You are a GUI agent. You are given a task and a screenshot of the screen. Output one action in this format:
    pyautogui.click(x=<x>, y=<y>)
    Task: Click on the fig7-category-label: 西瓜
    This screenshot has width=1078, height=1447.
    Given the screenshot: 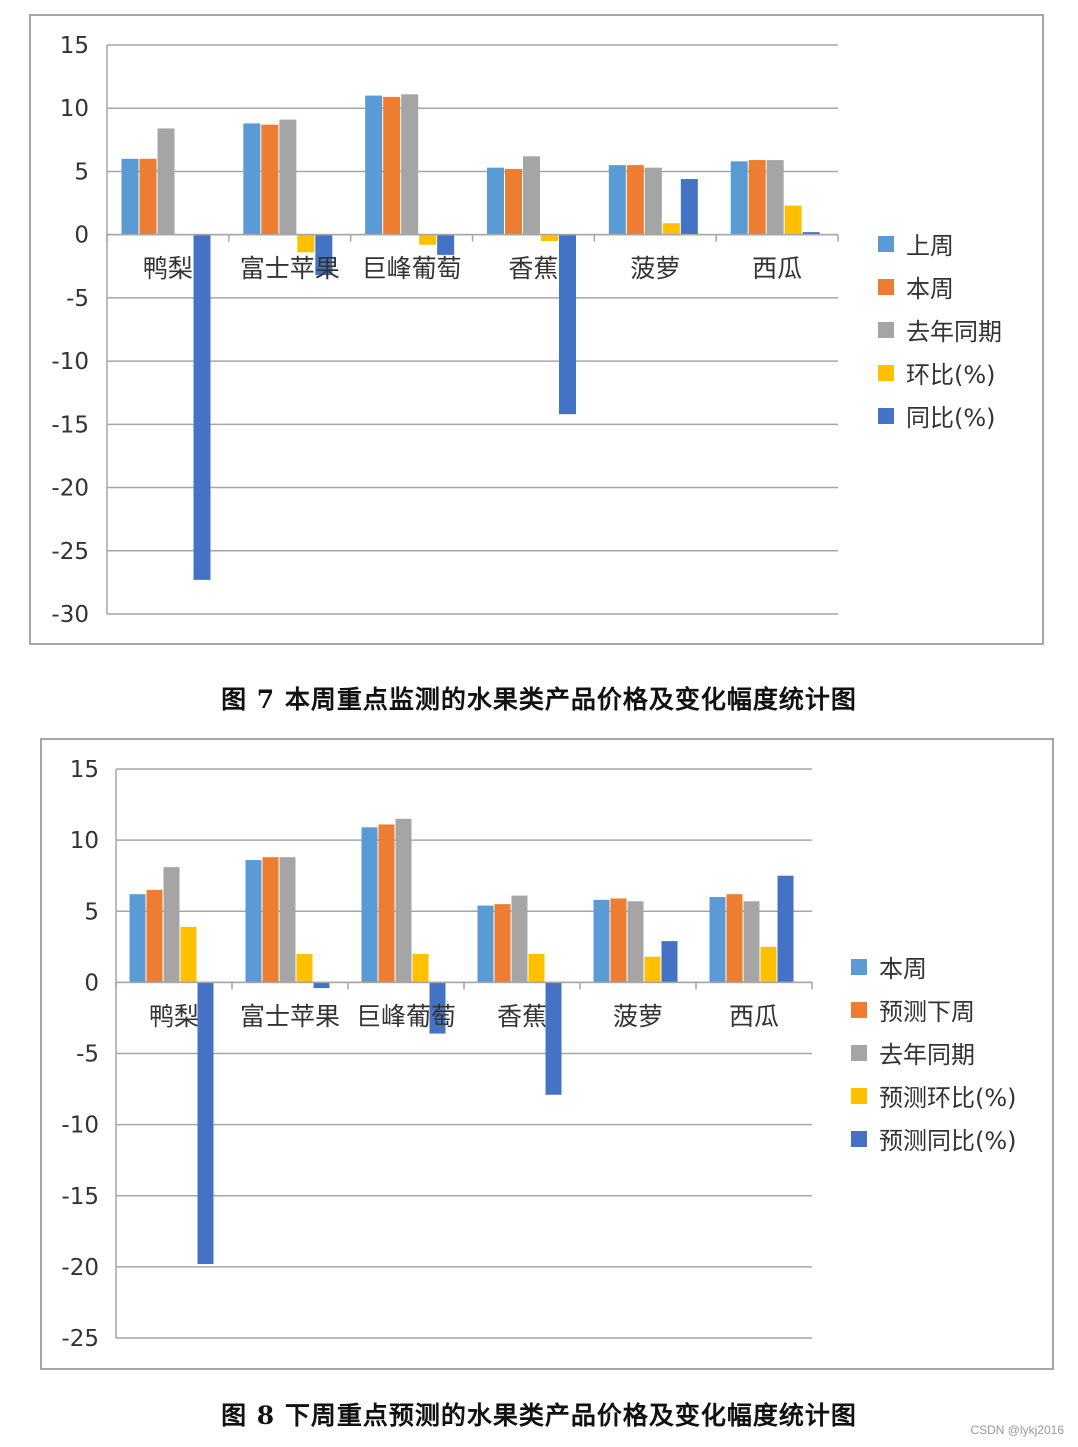 What is the action you would take?
    pyautogui.click(x=777, y=268)
    